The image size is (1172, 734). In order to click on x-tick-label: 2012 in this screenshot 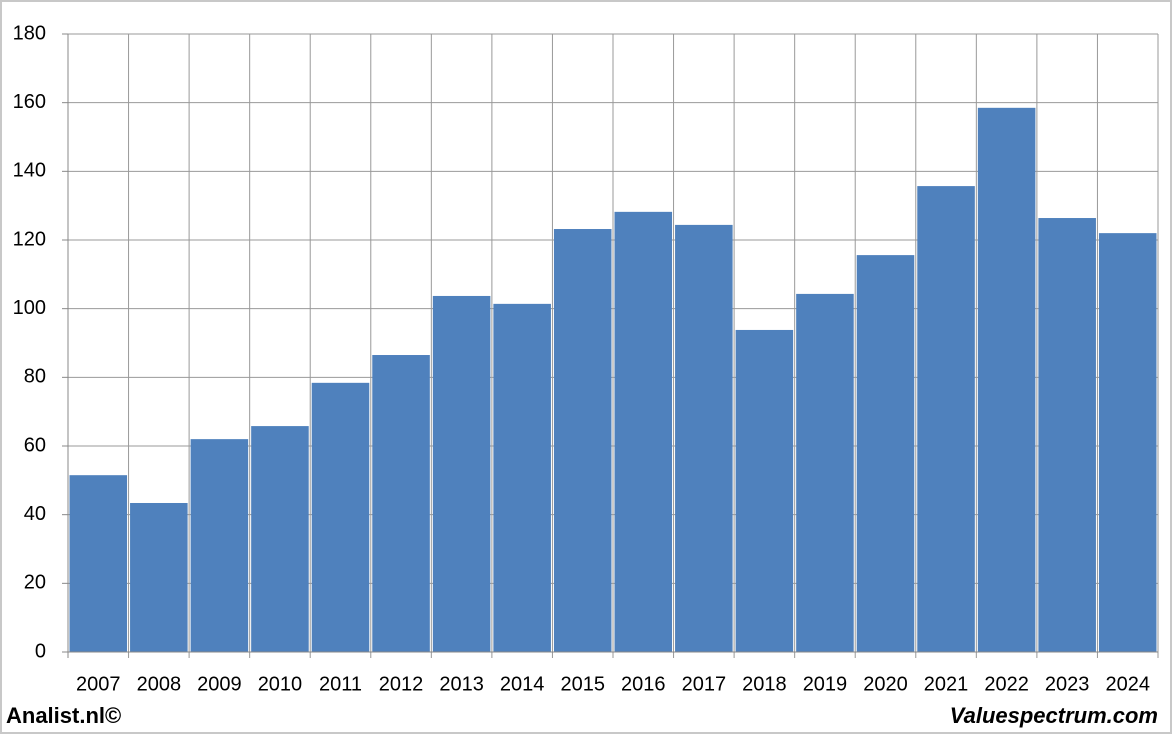, I will do `click(401, 684)`.